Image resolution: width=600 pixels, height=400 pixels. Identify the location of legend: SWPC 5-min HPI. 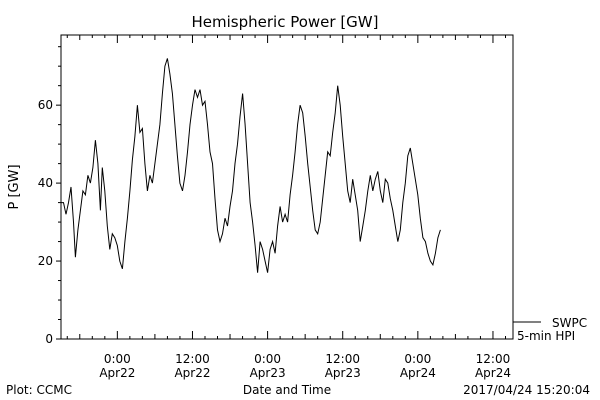
(550, 329).